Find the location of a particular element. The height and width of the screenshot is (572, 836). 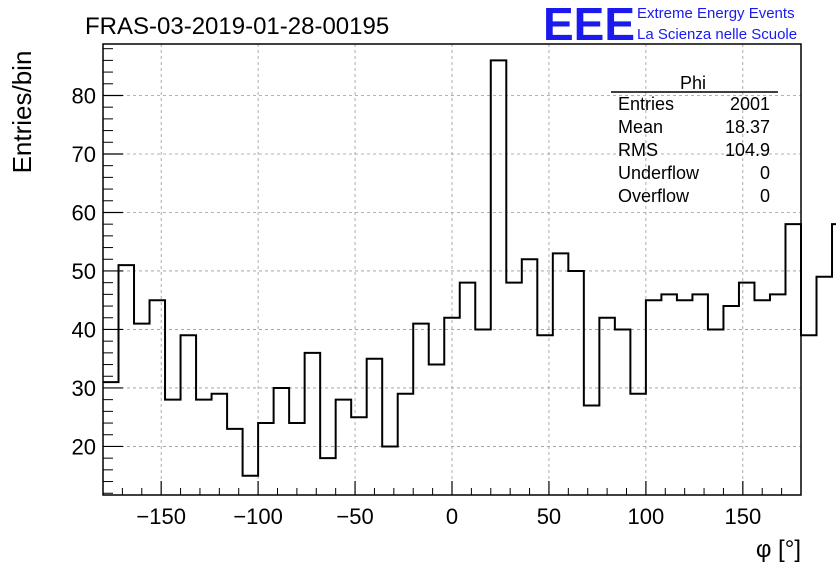

y-axis-title: Entries/bin is located at coordinates (22, 112).